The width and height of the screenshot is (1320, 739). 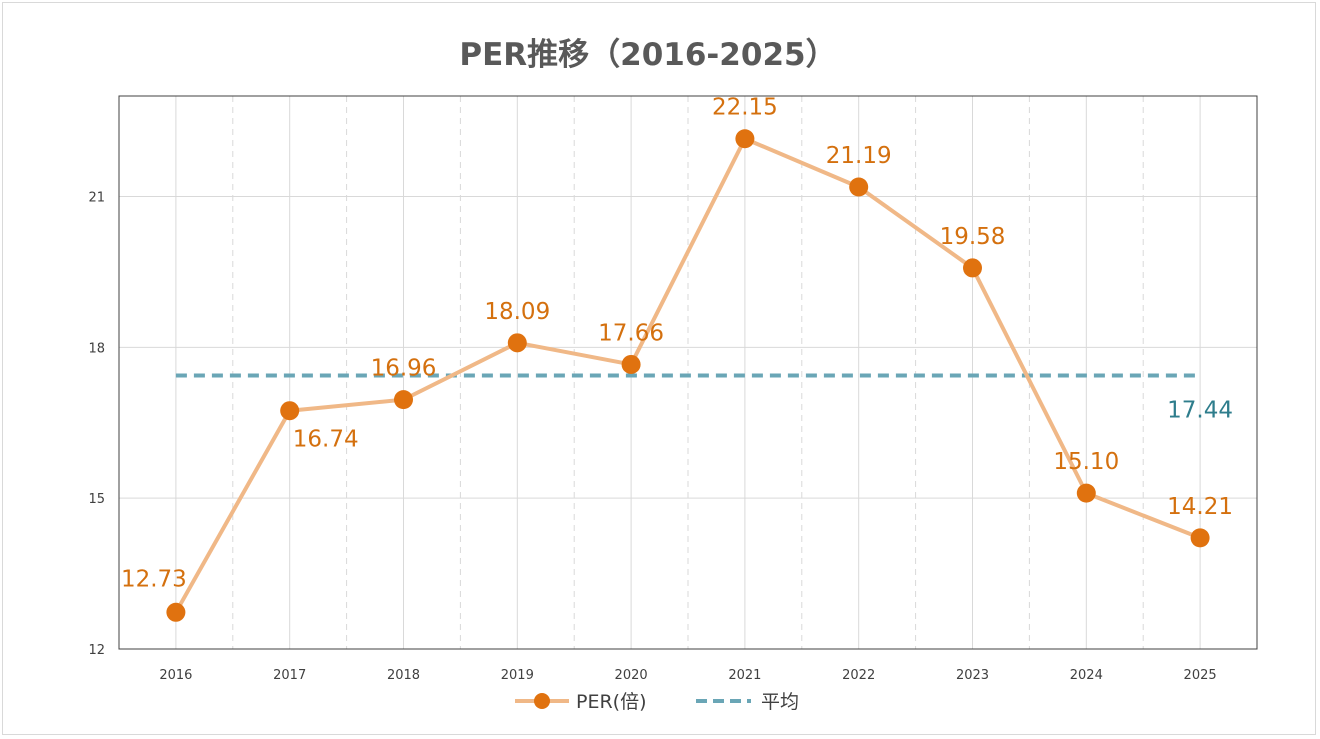 I want to click on x-tick-label: 2022, so click(x=858, y=675).